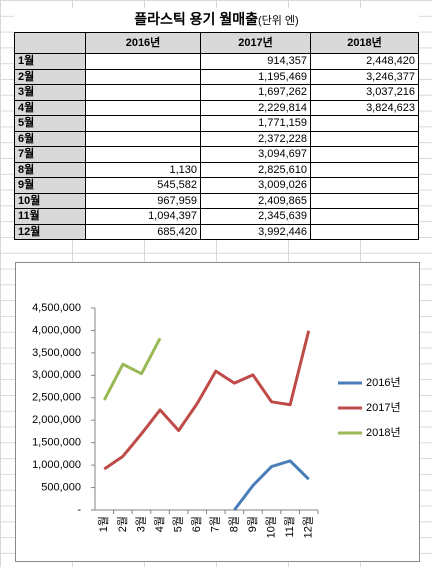 The width and height of the screenshot is (432, 567). I want to click on cell: 914,357, so click(255, 61).